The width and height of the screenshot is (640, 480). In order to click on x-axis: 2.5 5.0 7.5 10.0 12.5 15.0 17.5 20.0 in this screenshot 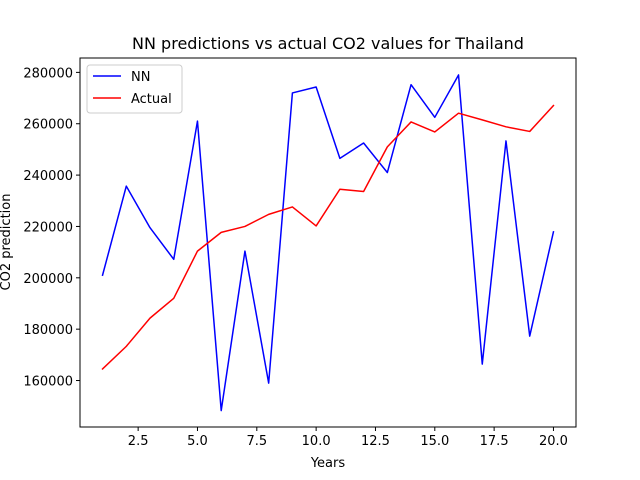, I will do `click(348, 438)`.